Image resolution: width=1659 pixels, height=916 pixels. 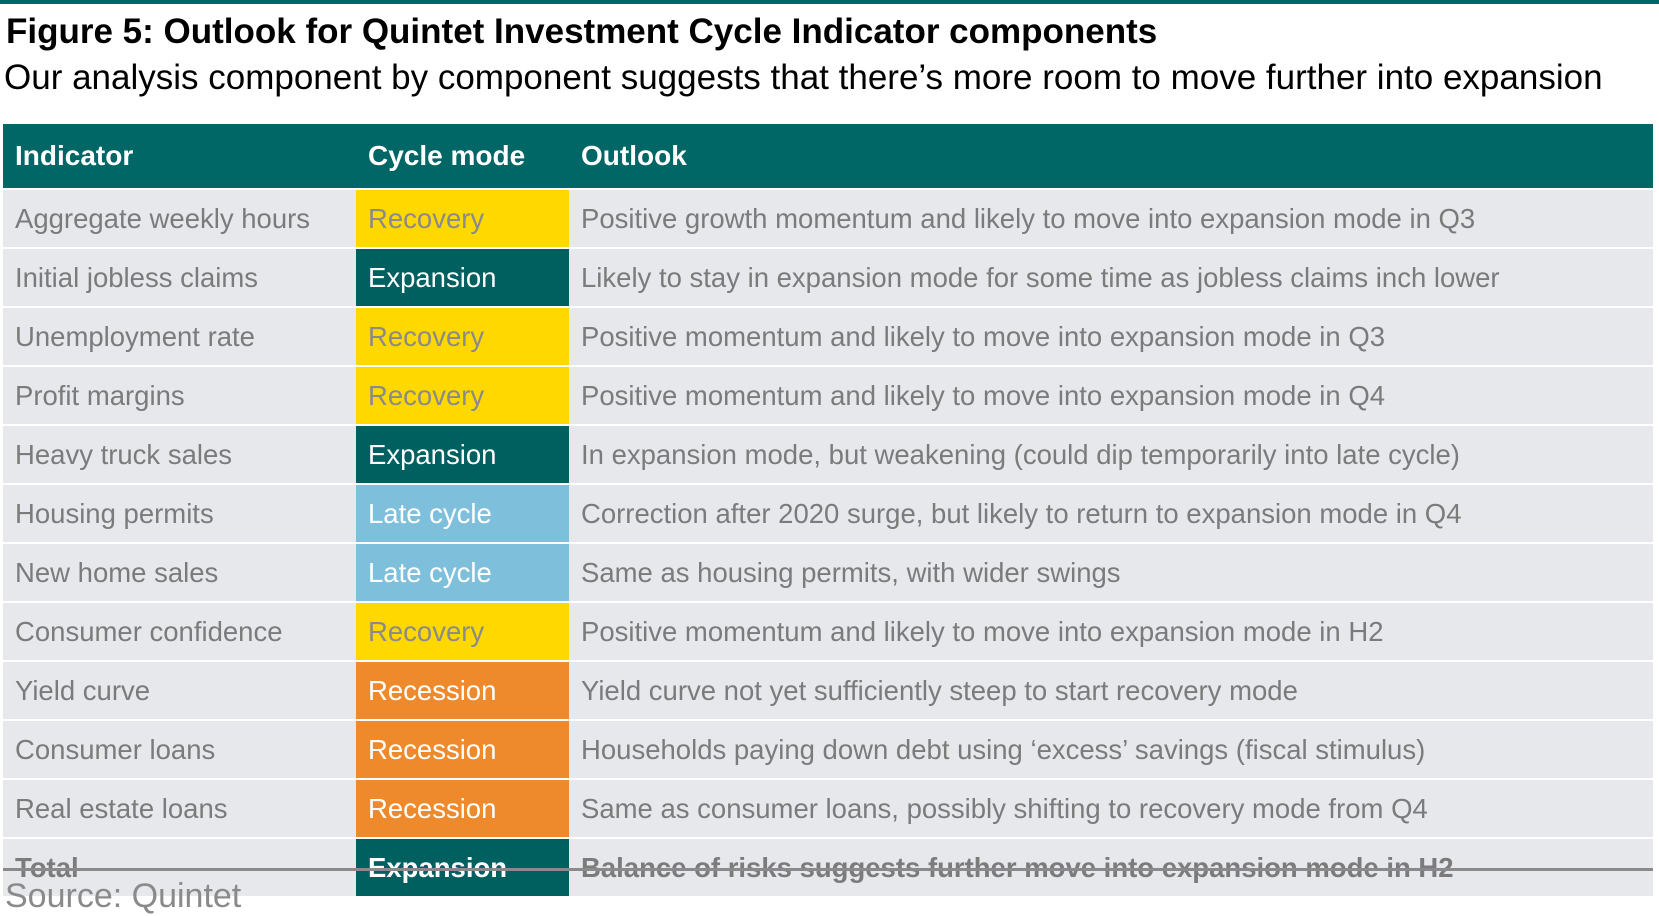 I want to click on table-header-row: Indicator Cycle mode Outlook, so click(x=828, y=157).